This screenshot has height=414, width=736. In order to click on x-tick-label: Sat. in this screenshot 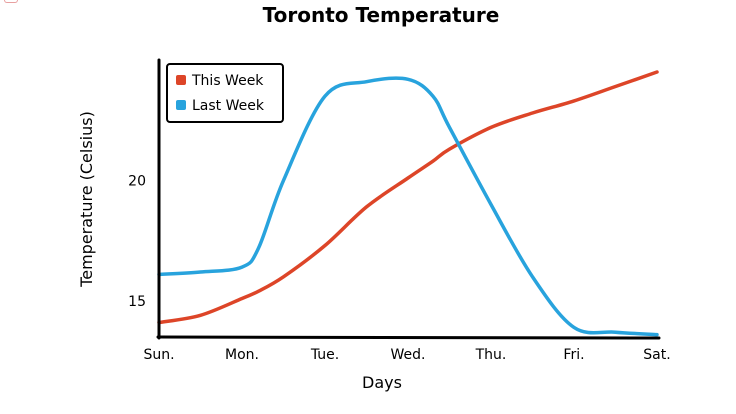, I will do `click(656, 355)`.